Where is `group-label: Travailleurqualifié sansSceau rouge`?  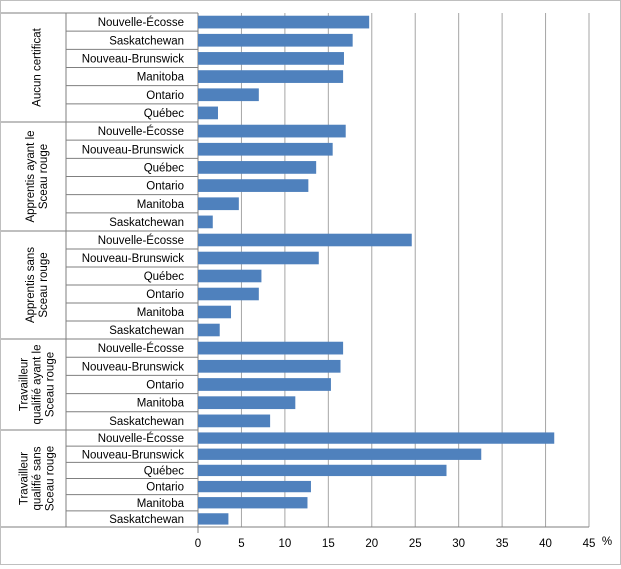 group-label: Travailleurqualifié sansSceau rouge is located at coordinates (38, 478).